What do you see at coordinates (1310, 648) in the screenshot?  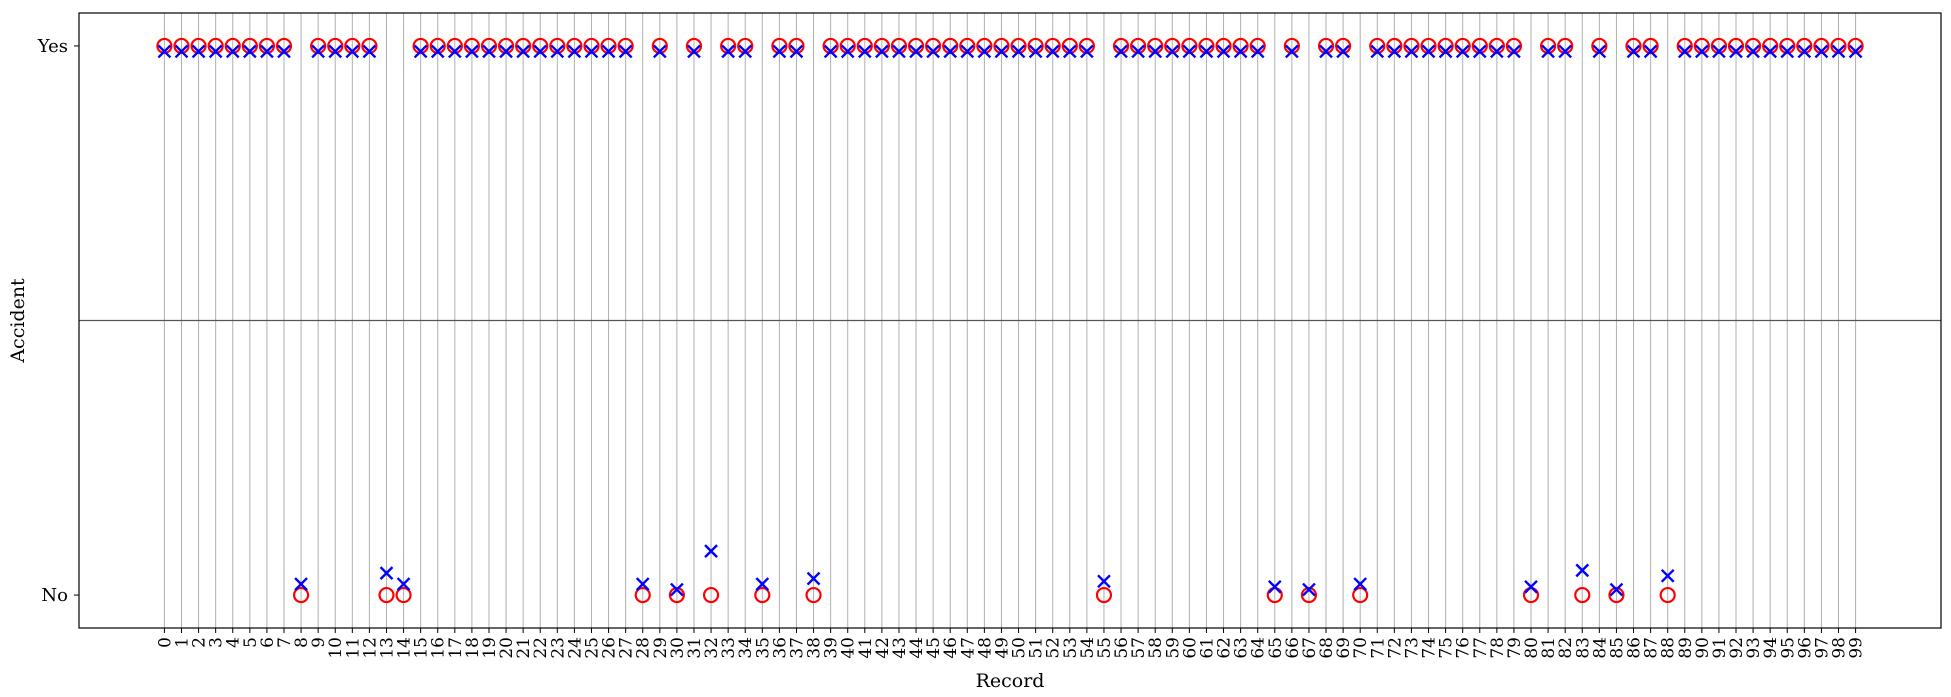 I see `x-tick-label: 67` at bounding box center [1310, 648].